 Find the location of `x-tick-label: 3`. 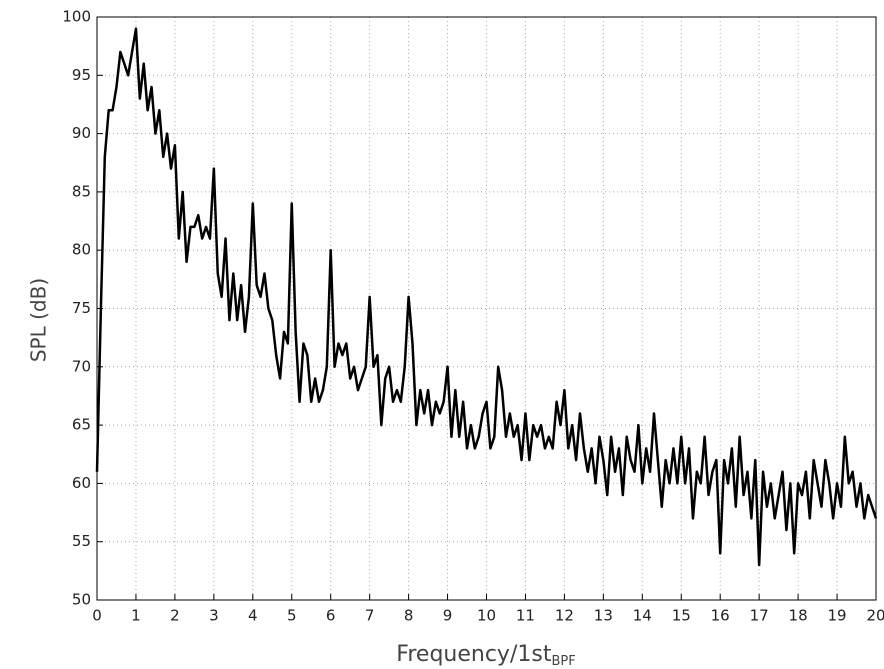

x-tick-label: 3 is located at coordinates (214, 616).